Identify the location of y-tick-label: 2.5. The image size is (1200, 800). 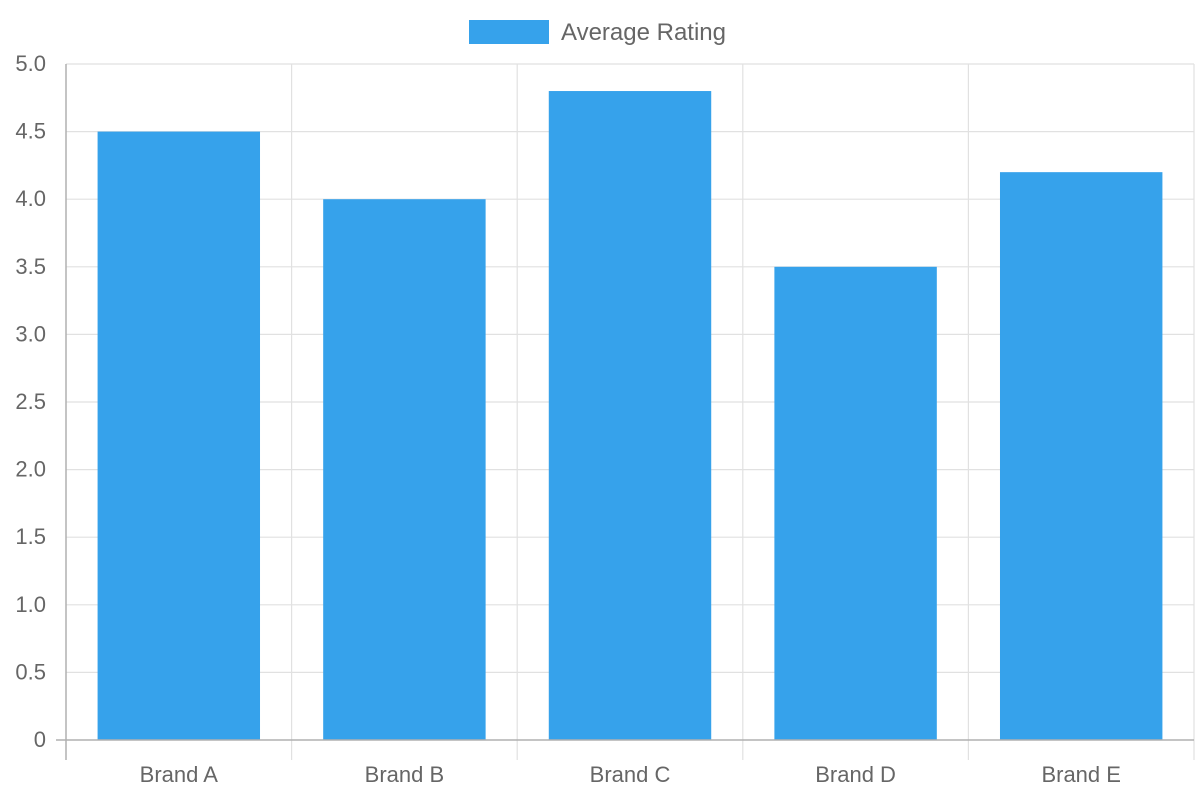
(30, 401).